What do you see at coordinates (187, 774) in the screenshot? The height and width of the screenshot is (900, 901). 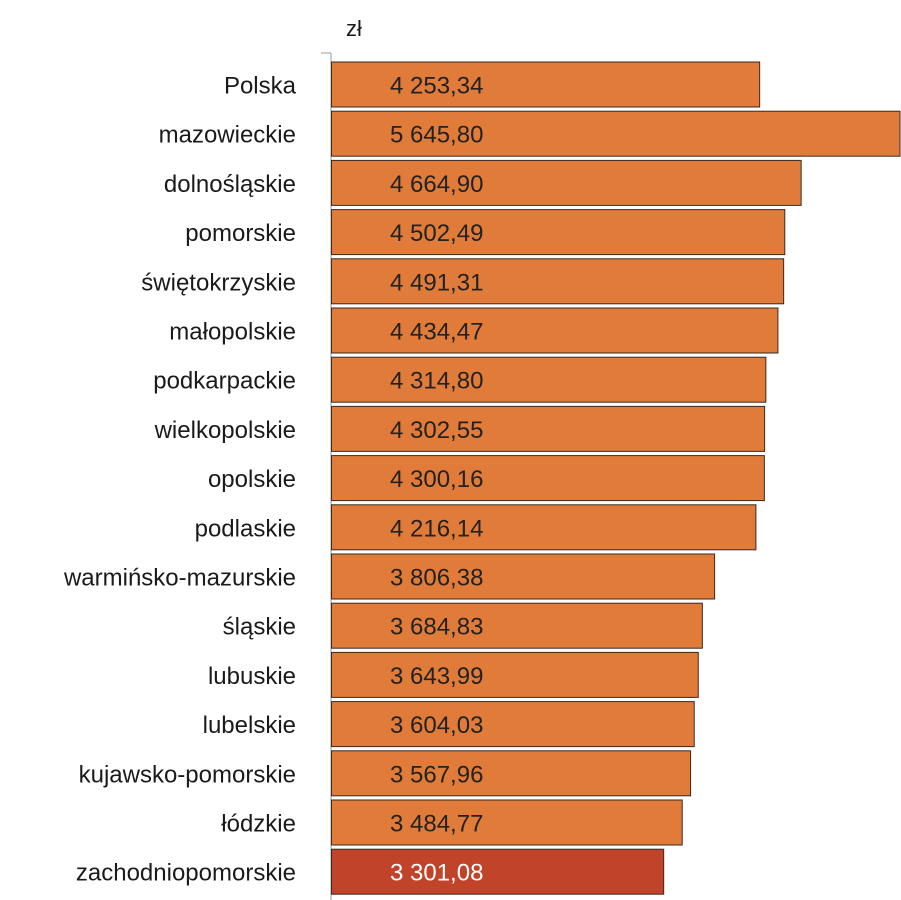 I see `category-label: kujawsko-pomorskie` at bounding box center [187, 774].